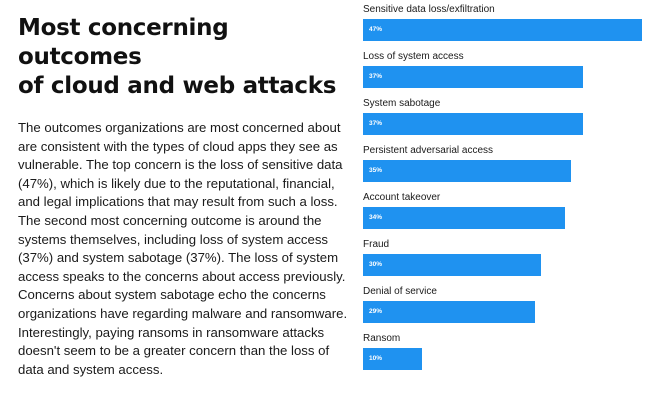  What do you see at coordinates (449, 312) in the screenshot?
I see `bar: 29%` at bounding box center [449, 312].